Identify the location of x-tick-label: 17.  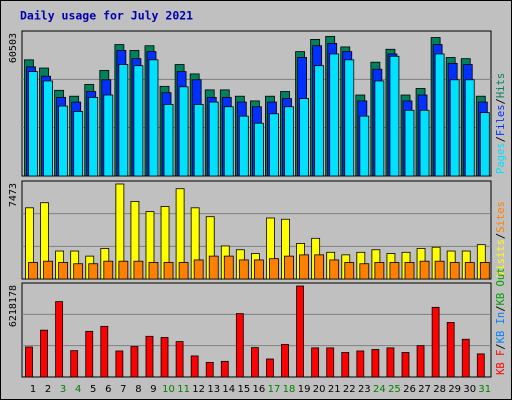
(274, 389).